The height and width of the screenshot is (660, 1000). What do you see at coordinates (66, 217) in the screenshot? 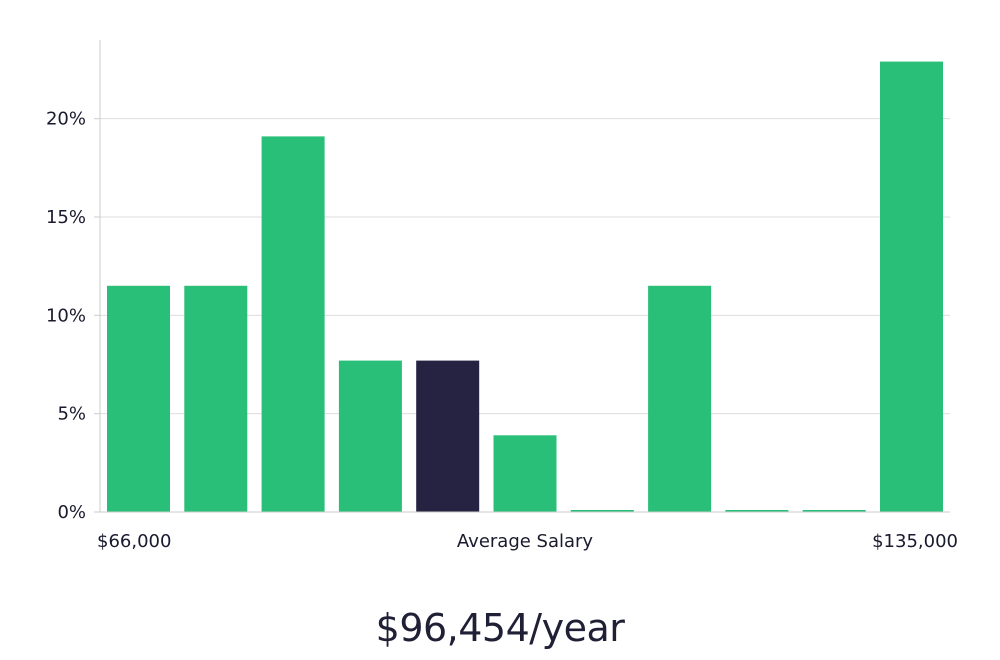
I see `y-tick-label: 15%` at bounding box center [66, 217].